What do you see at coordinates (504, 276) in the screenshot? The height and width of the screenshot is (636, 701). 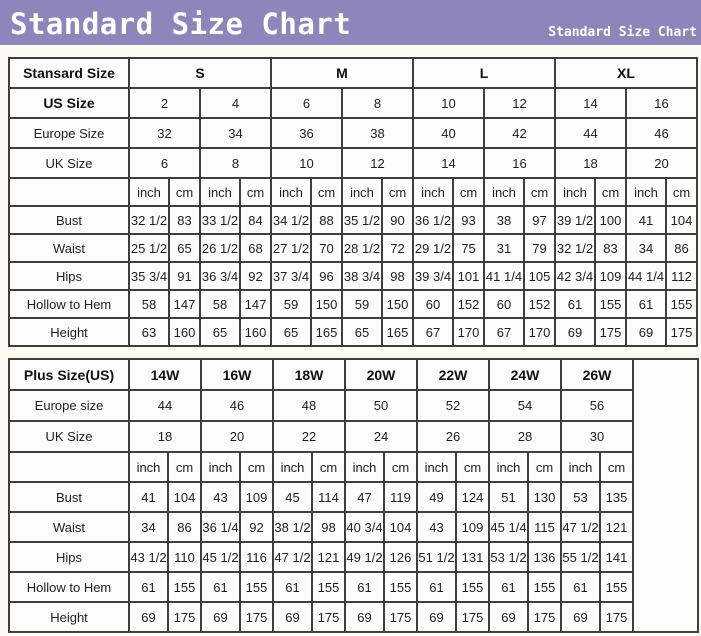 I see `measure-value-cell: 41 1/4` at bounding box center [504, 276].